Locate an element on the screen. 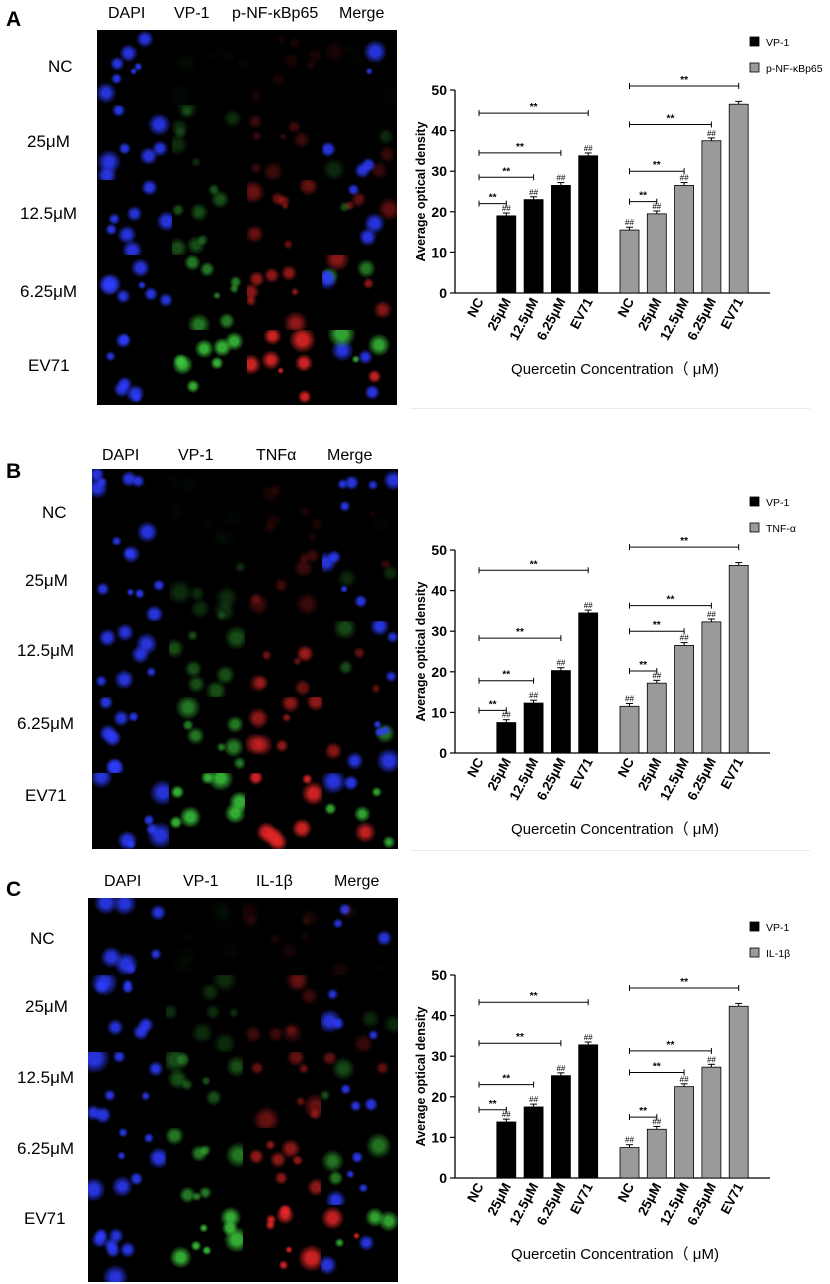 This screenshot has width=830, height=1284. micrograph-12-5um-marker is located at coordinates (284, 217).